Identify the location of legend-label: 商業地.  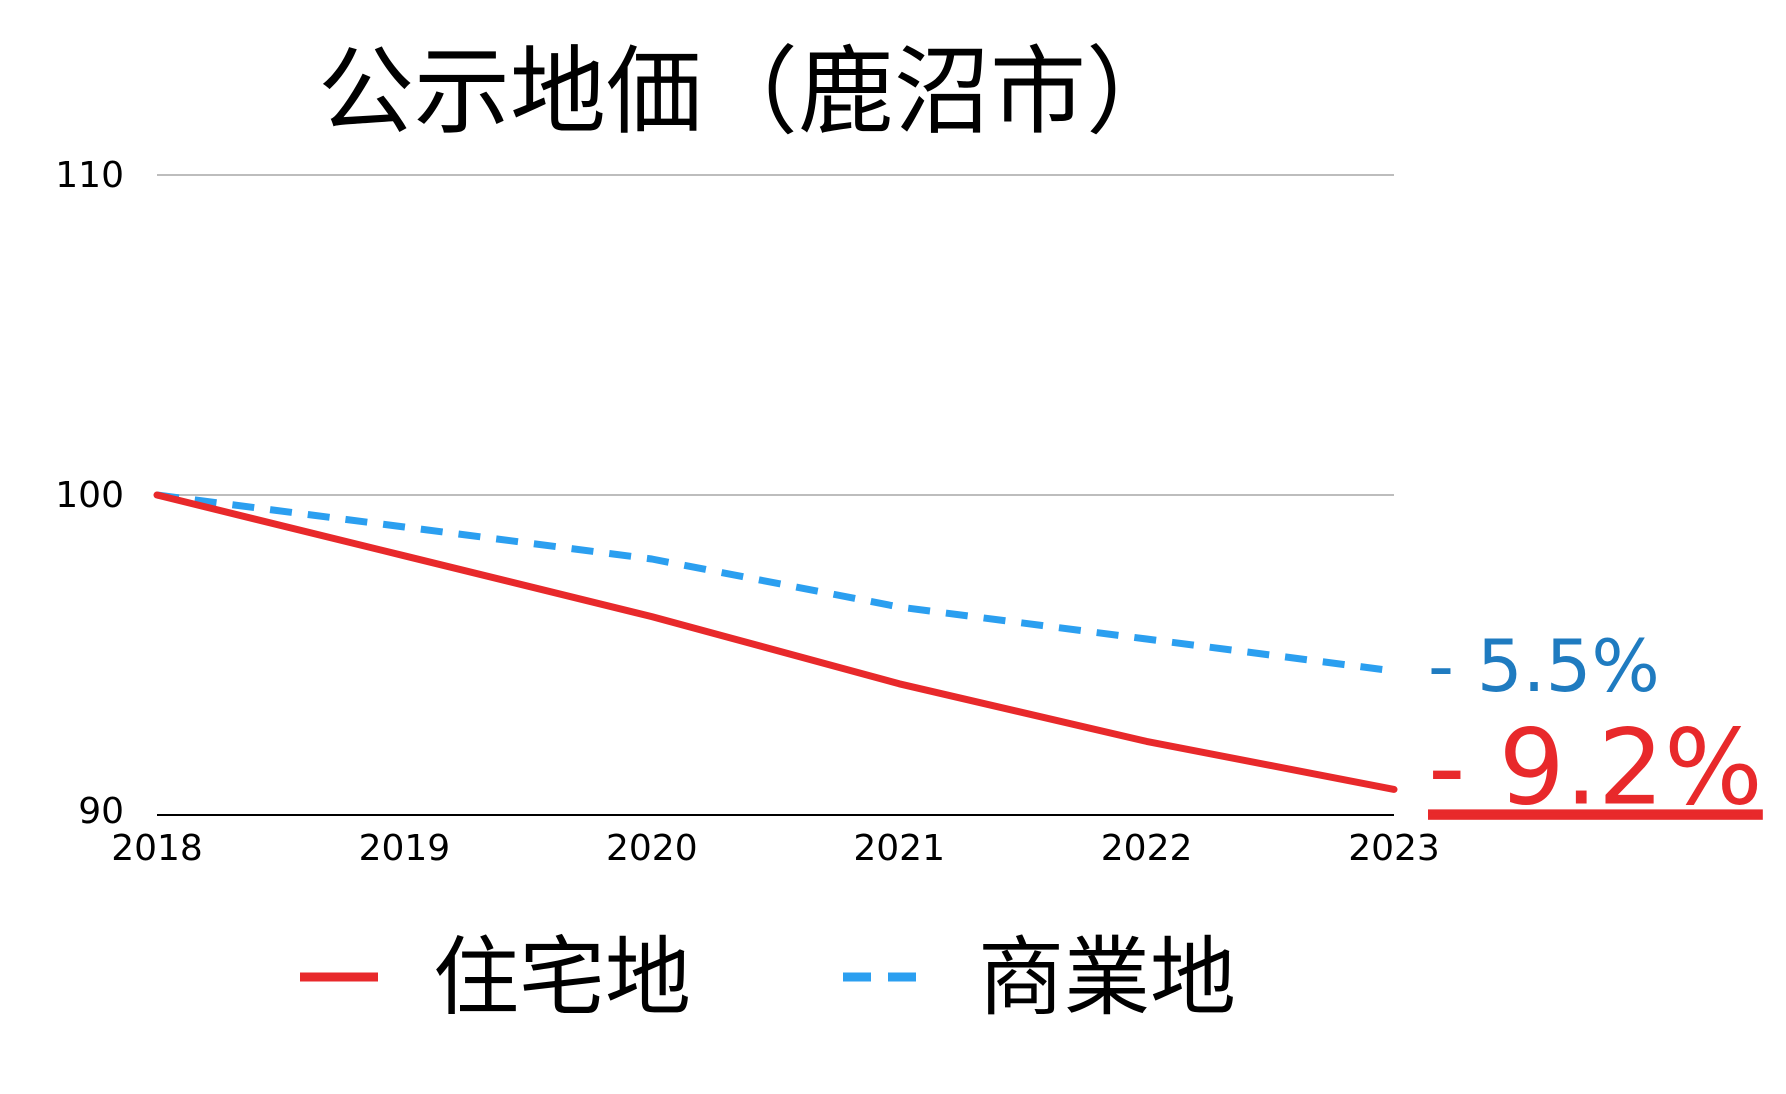
(1107, 978).